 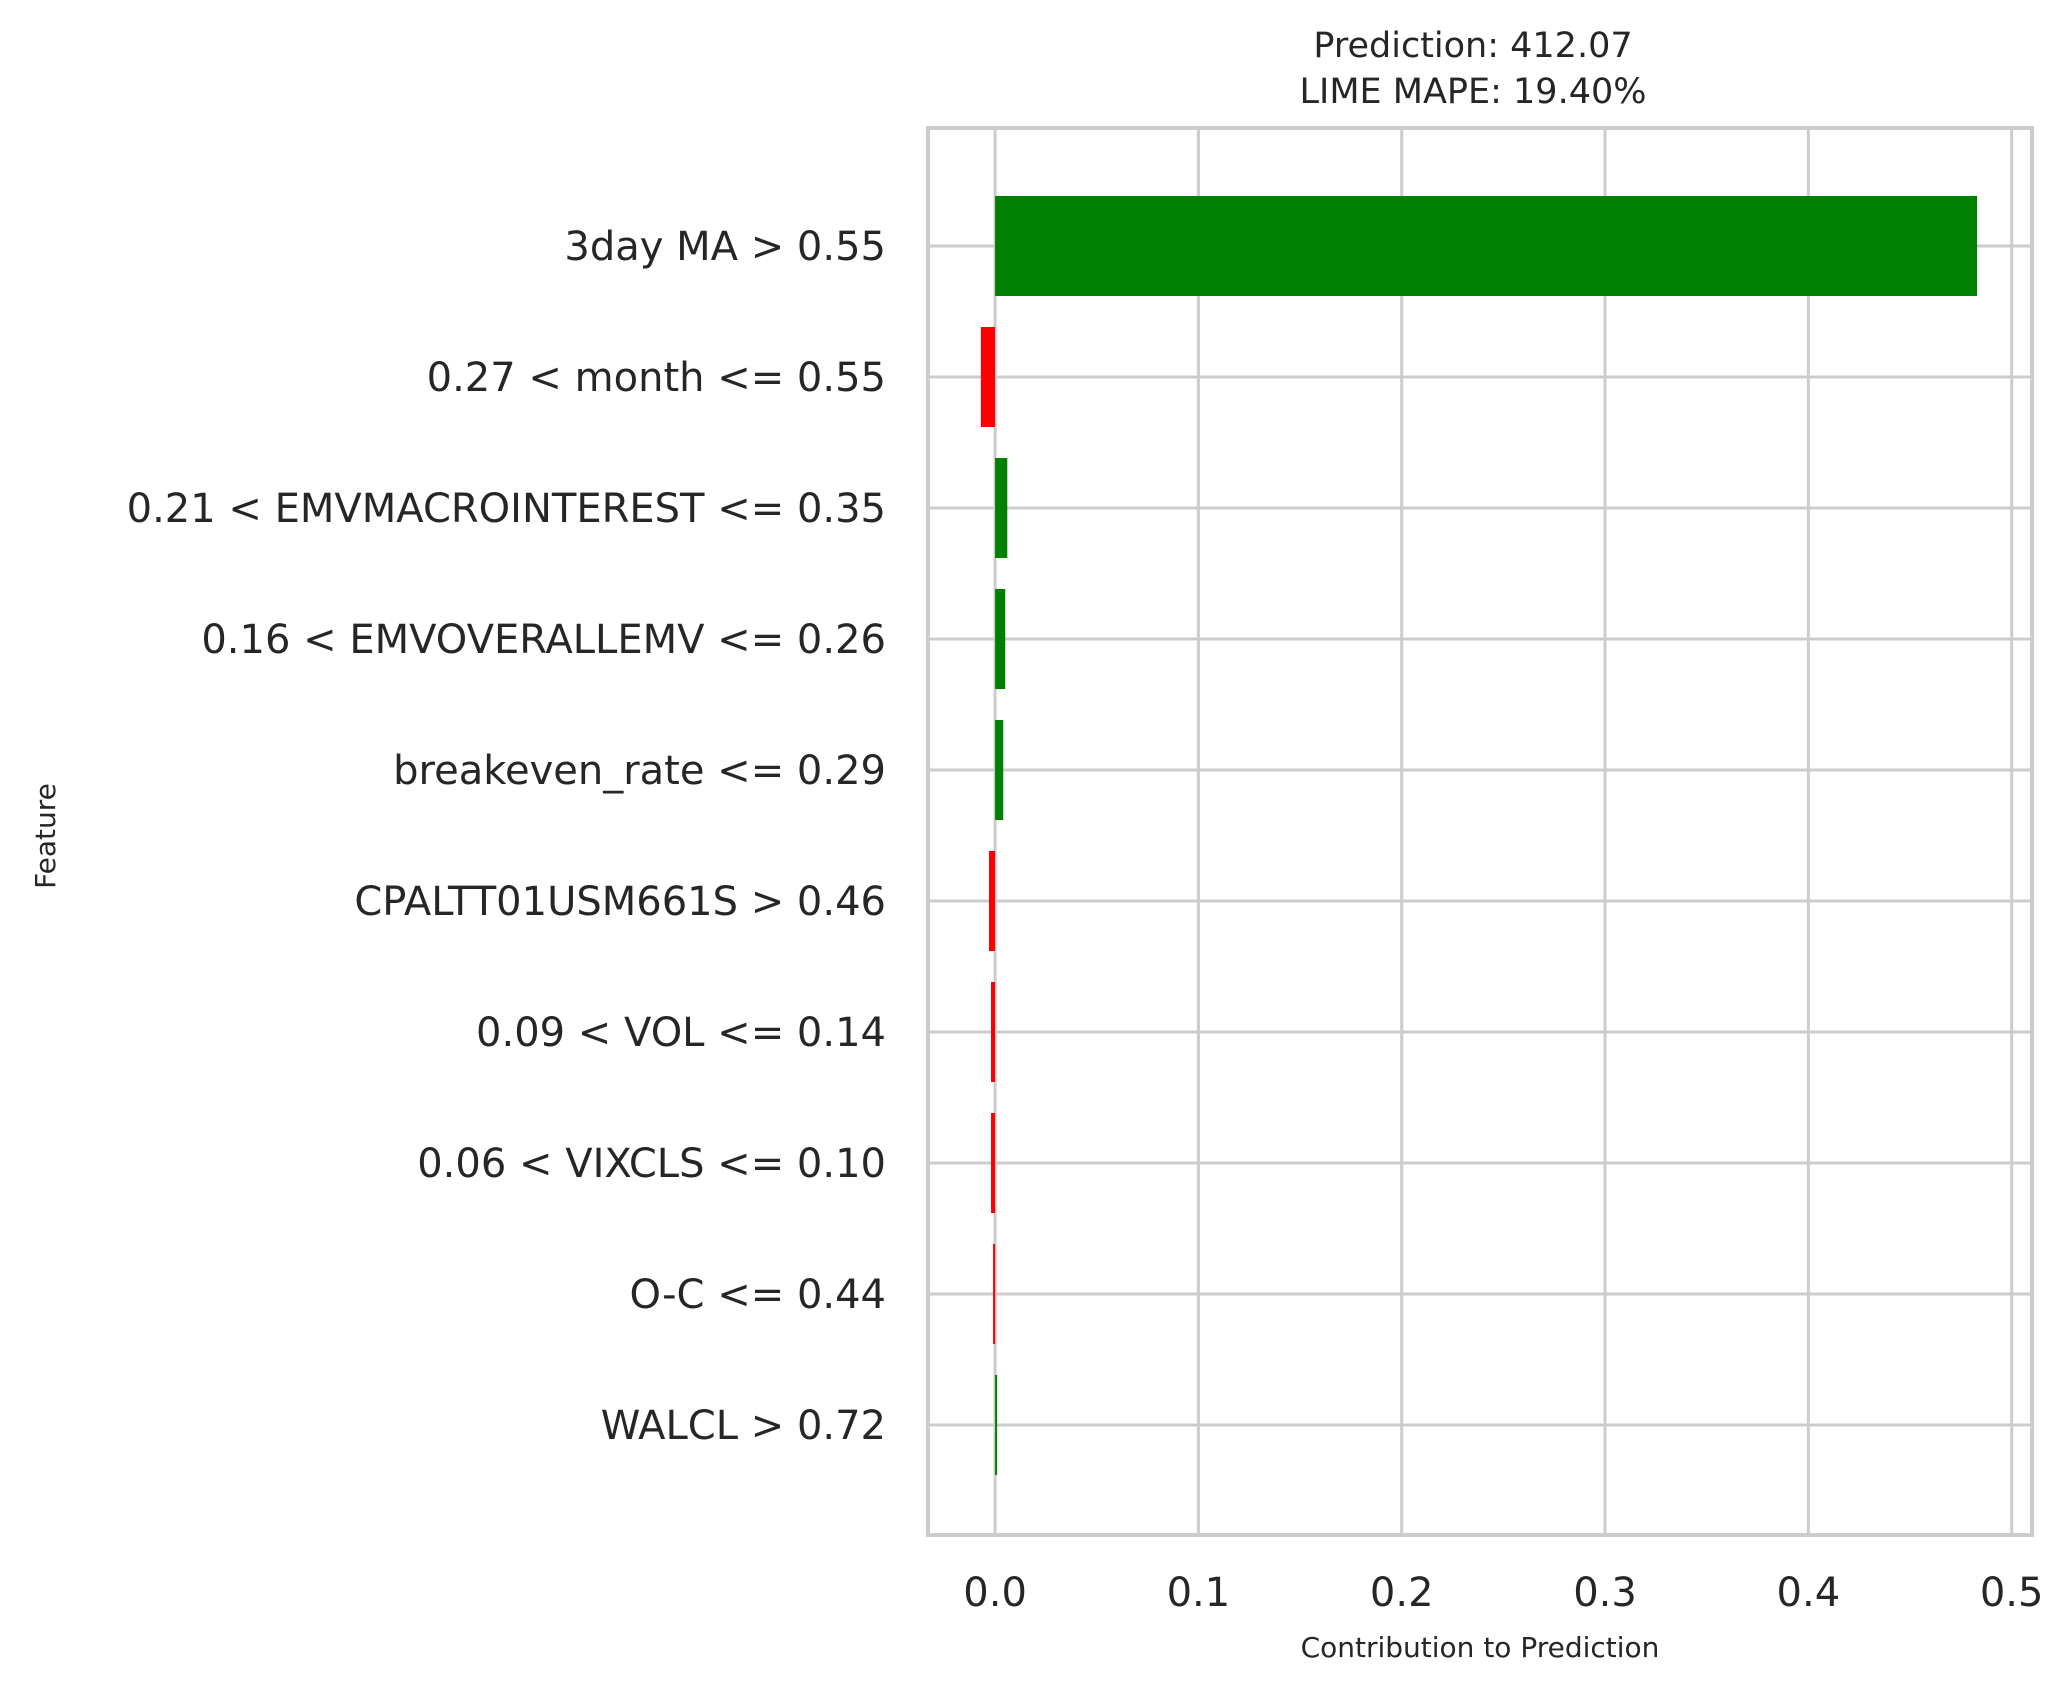 What do you see at coordinates (1199, 1593) in the screenshot?
I see `x-tick-label: 0.1` at bounding box center [1199, 1593].